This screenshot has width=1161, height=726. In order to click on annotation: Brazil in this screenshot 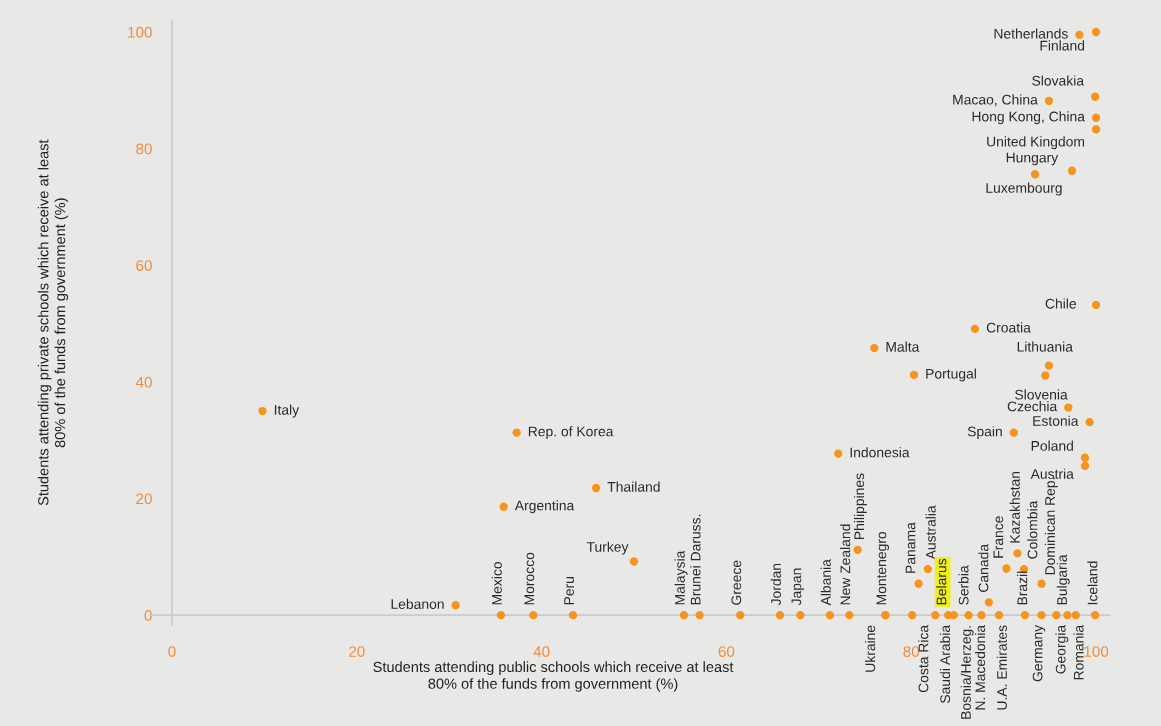, I will do `click(1022, 588)`.